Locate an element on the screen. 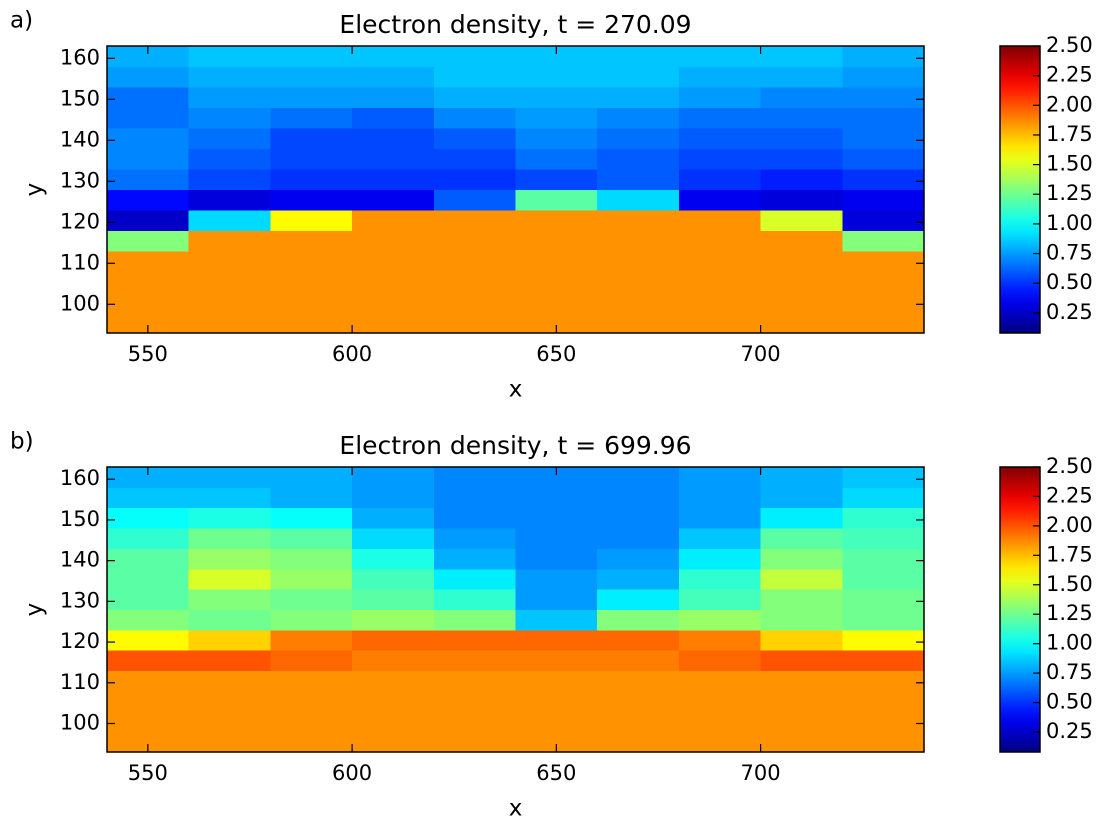  chart-title: Electron density, t = 270.09 is located at coordinates (515, 24).